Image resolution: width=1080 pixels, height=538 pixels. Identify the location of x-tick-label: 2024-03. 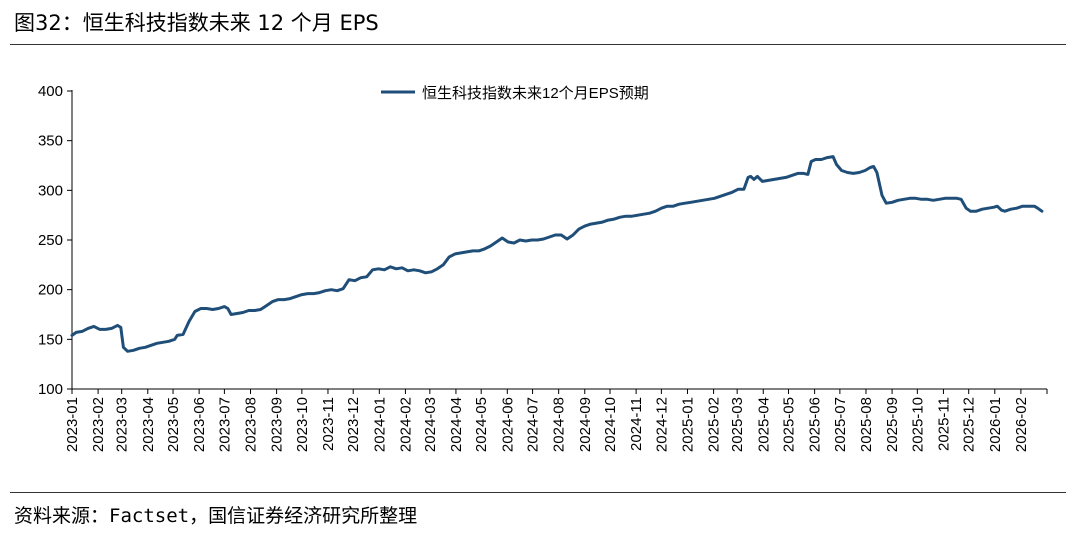
(430, 424).